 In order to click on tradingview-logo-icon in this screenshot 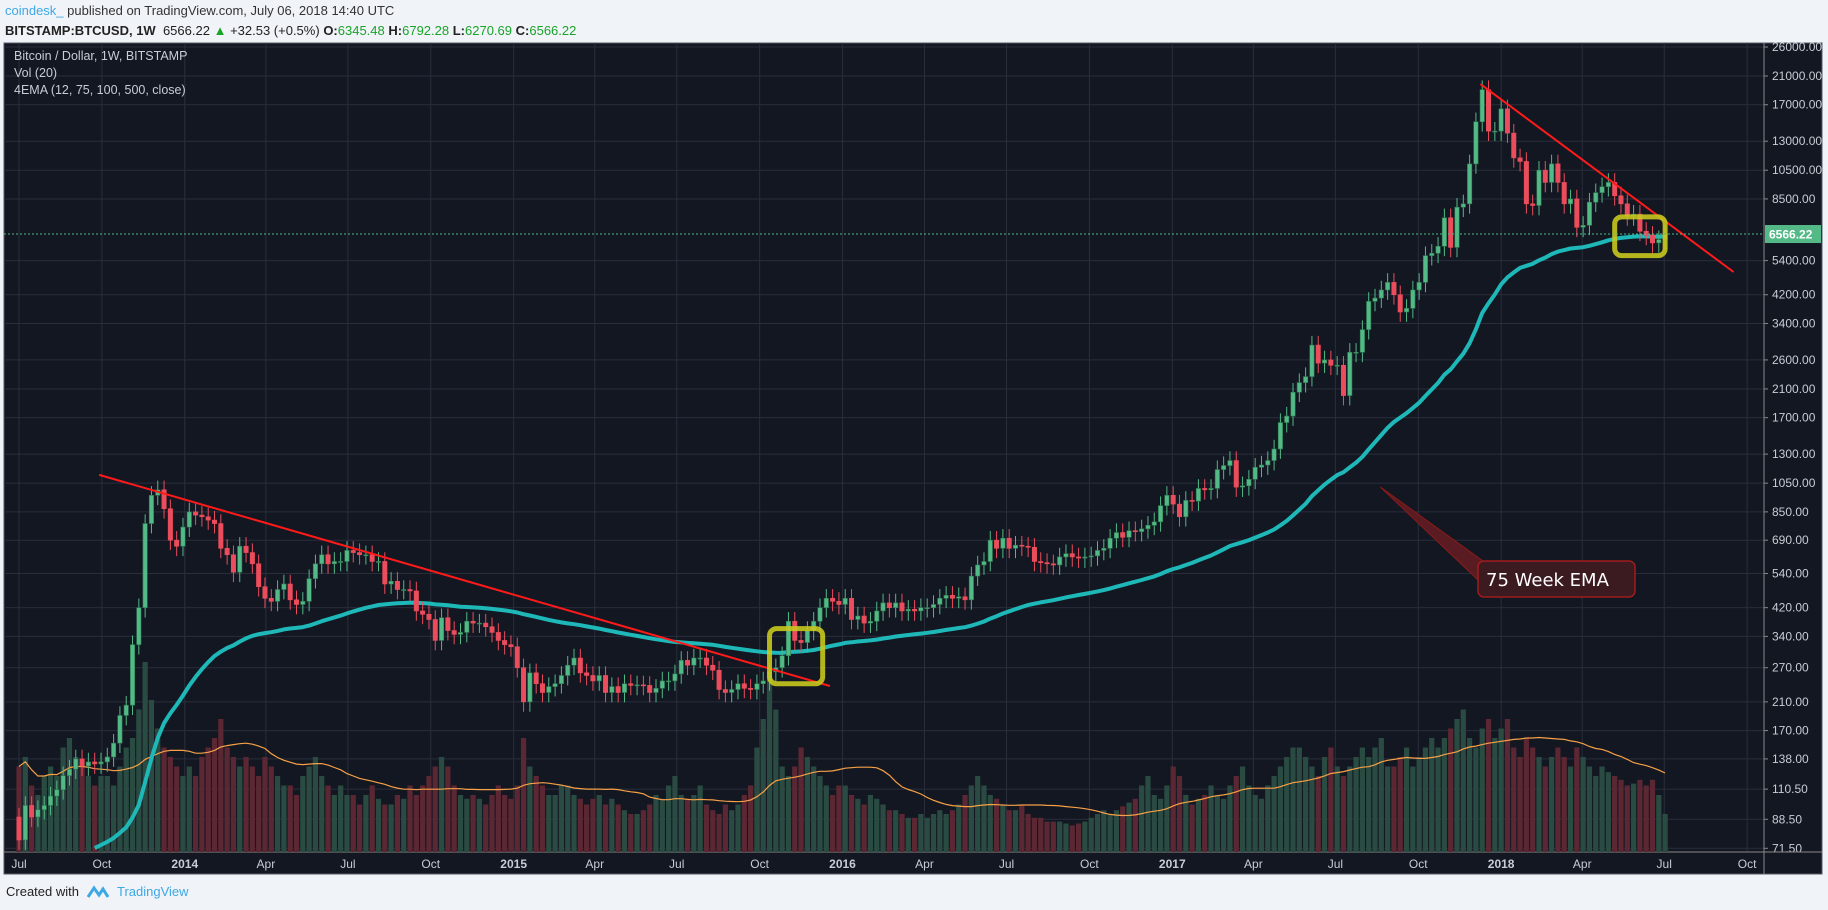, I will do `click(97, 891)`.